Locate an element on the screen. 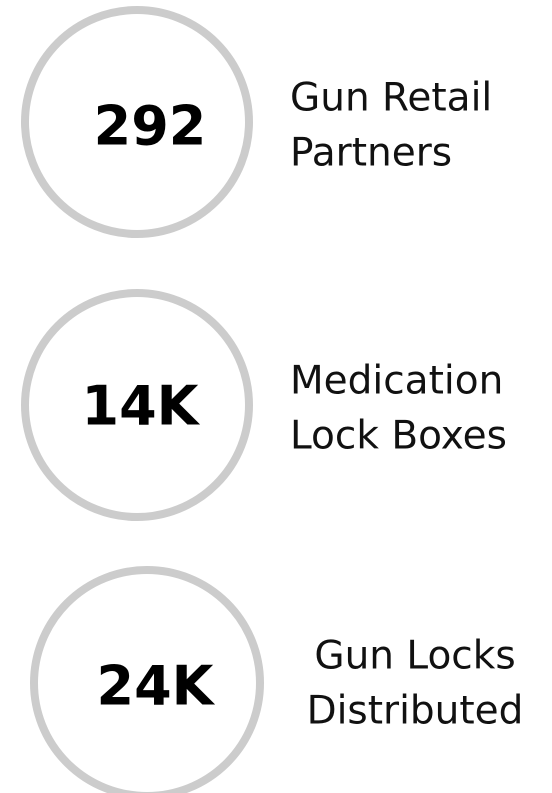  stat-label: Gun Retail is located at coordinates (391, 98).